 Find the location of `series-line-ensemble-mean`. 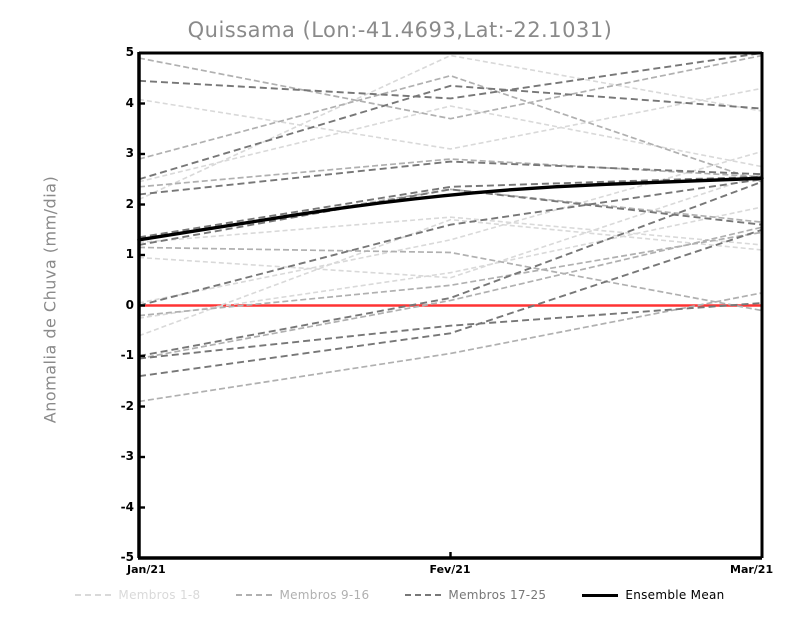

series-line-ensemble-mean is located at coordinates (450, 209).